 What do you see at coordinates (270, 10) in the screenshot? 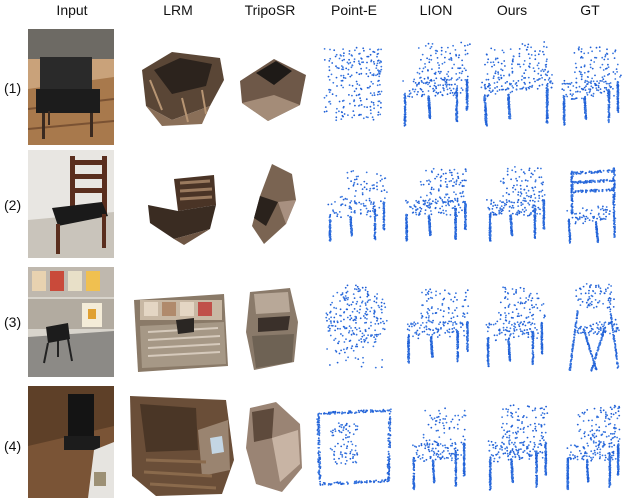
I see `column-header-triposr: TripoSR` at bounding box center [270, 10].